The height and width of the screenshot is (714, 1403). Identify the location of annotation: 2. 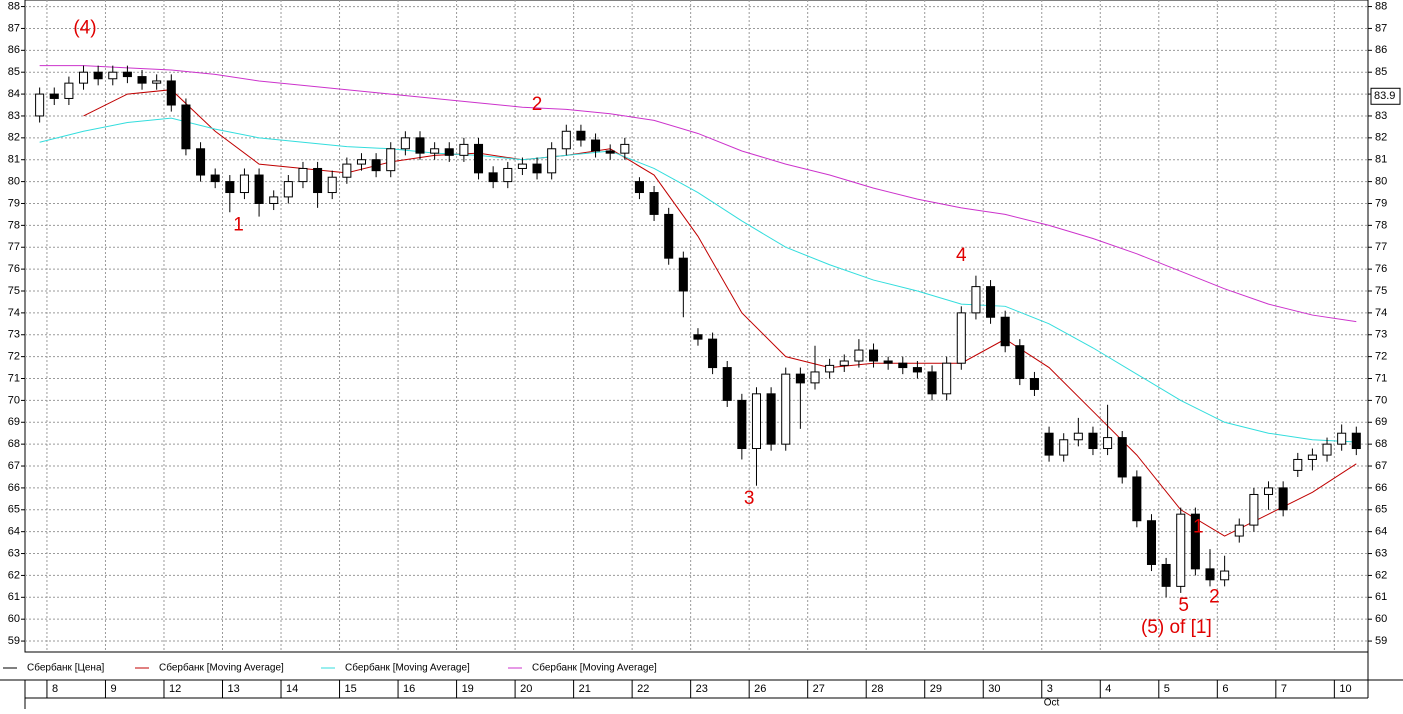
(1214, 596).